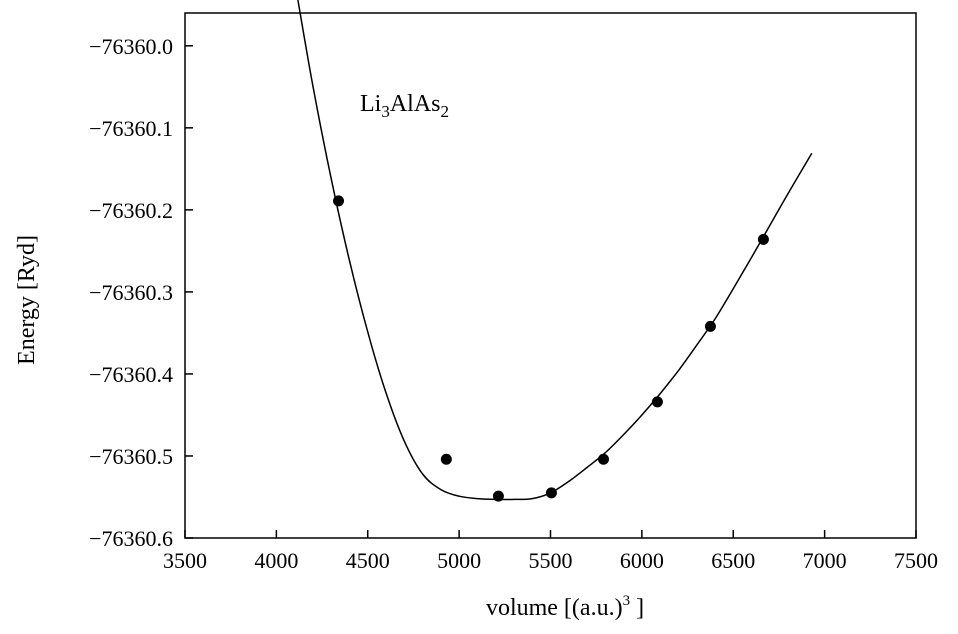 Image resolution: width=958 pixels, height=634 pixels. I want to click on y-axis-label: Energy [Ryd], so click(27, 300).